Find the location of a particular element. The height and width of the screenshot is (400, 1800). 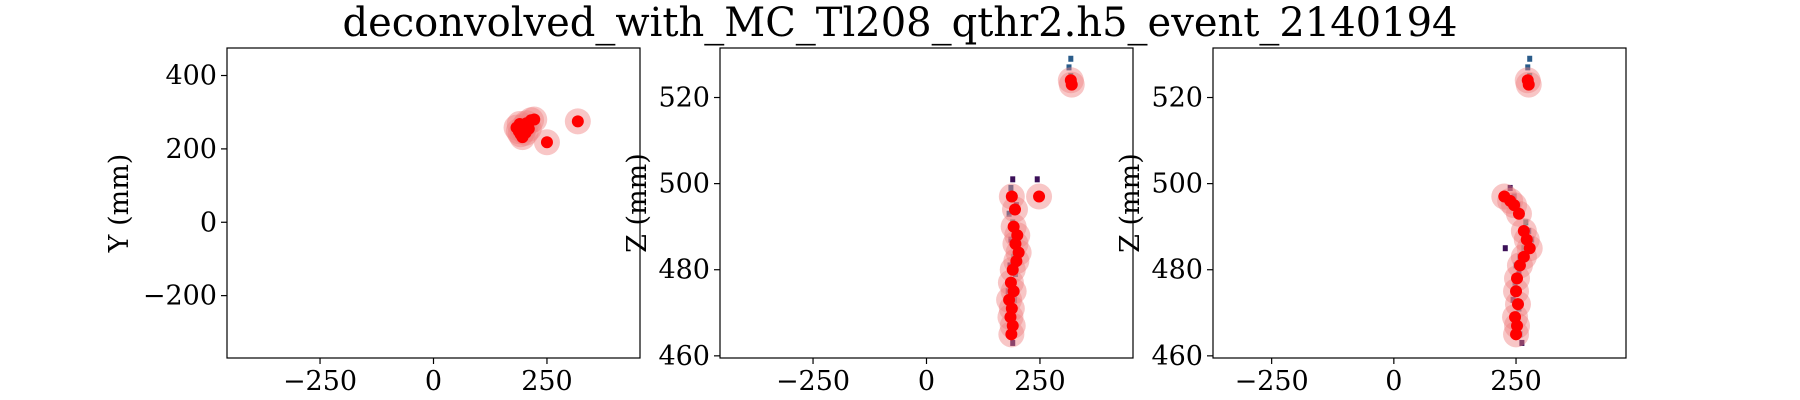

y-axis-label: Y (mm) is located at coordinates (119, 204).